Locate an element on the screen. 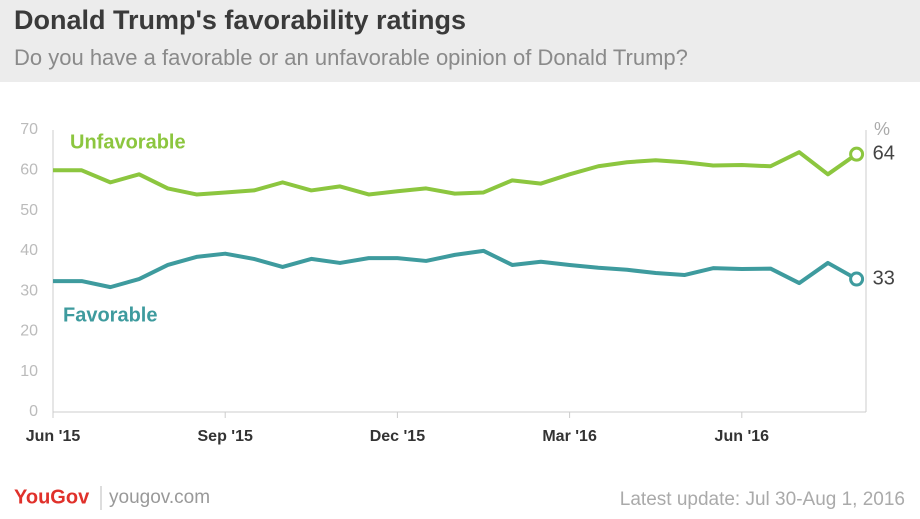 The width and height of the screenshot is (920, 519). brand: YouGov is located at coordinates (52, 497).